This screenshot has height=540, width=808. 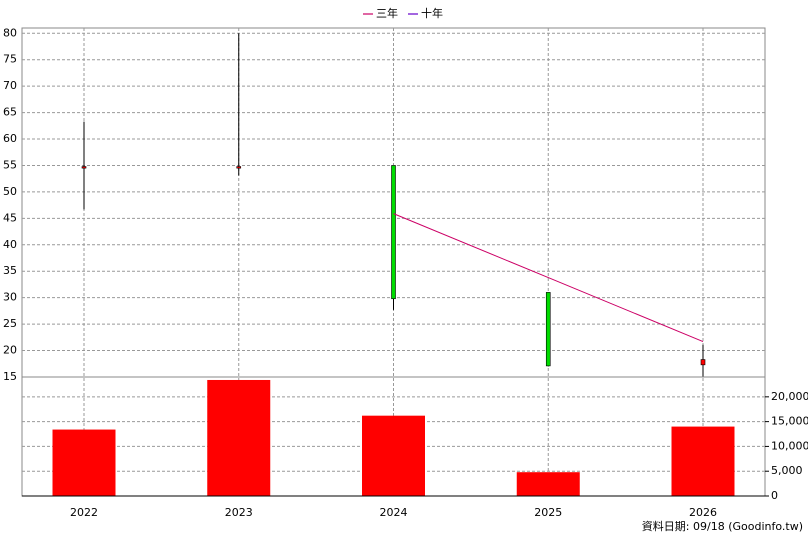 What do you see at coordinates (10, 270) in the screenshot?
I see `y-tick-label: 35` at bounding box center [10, 270].